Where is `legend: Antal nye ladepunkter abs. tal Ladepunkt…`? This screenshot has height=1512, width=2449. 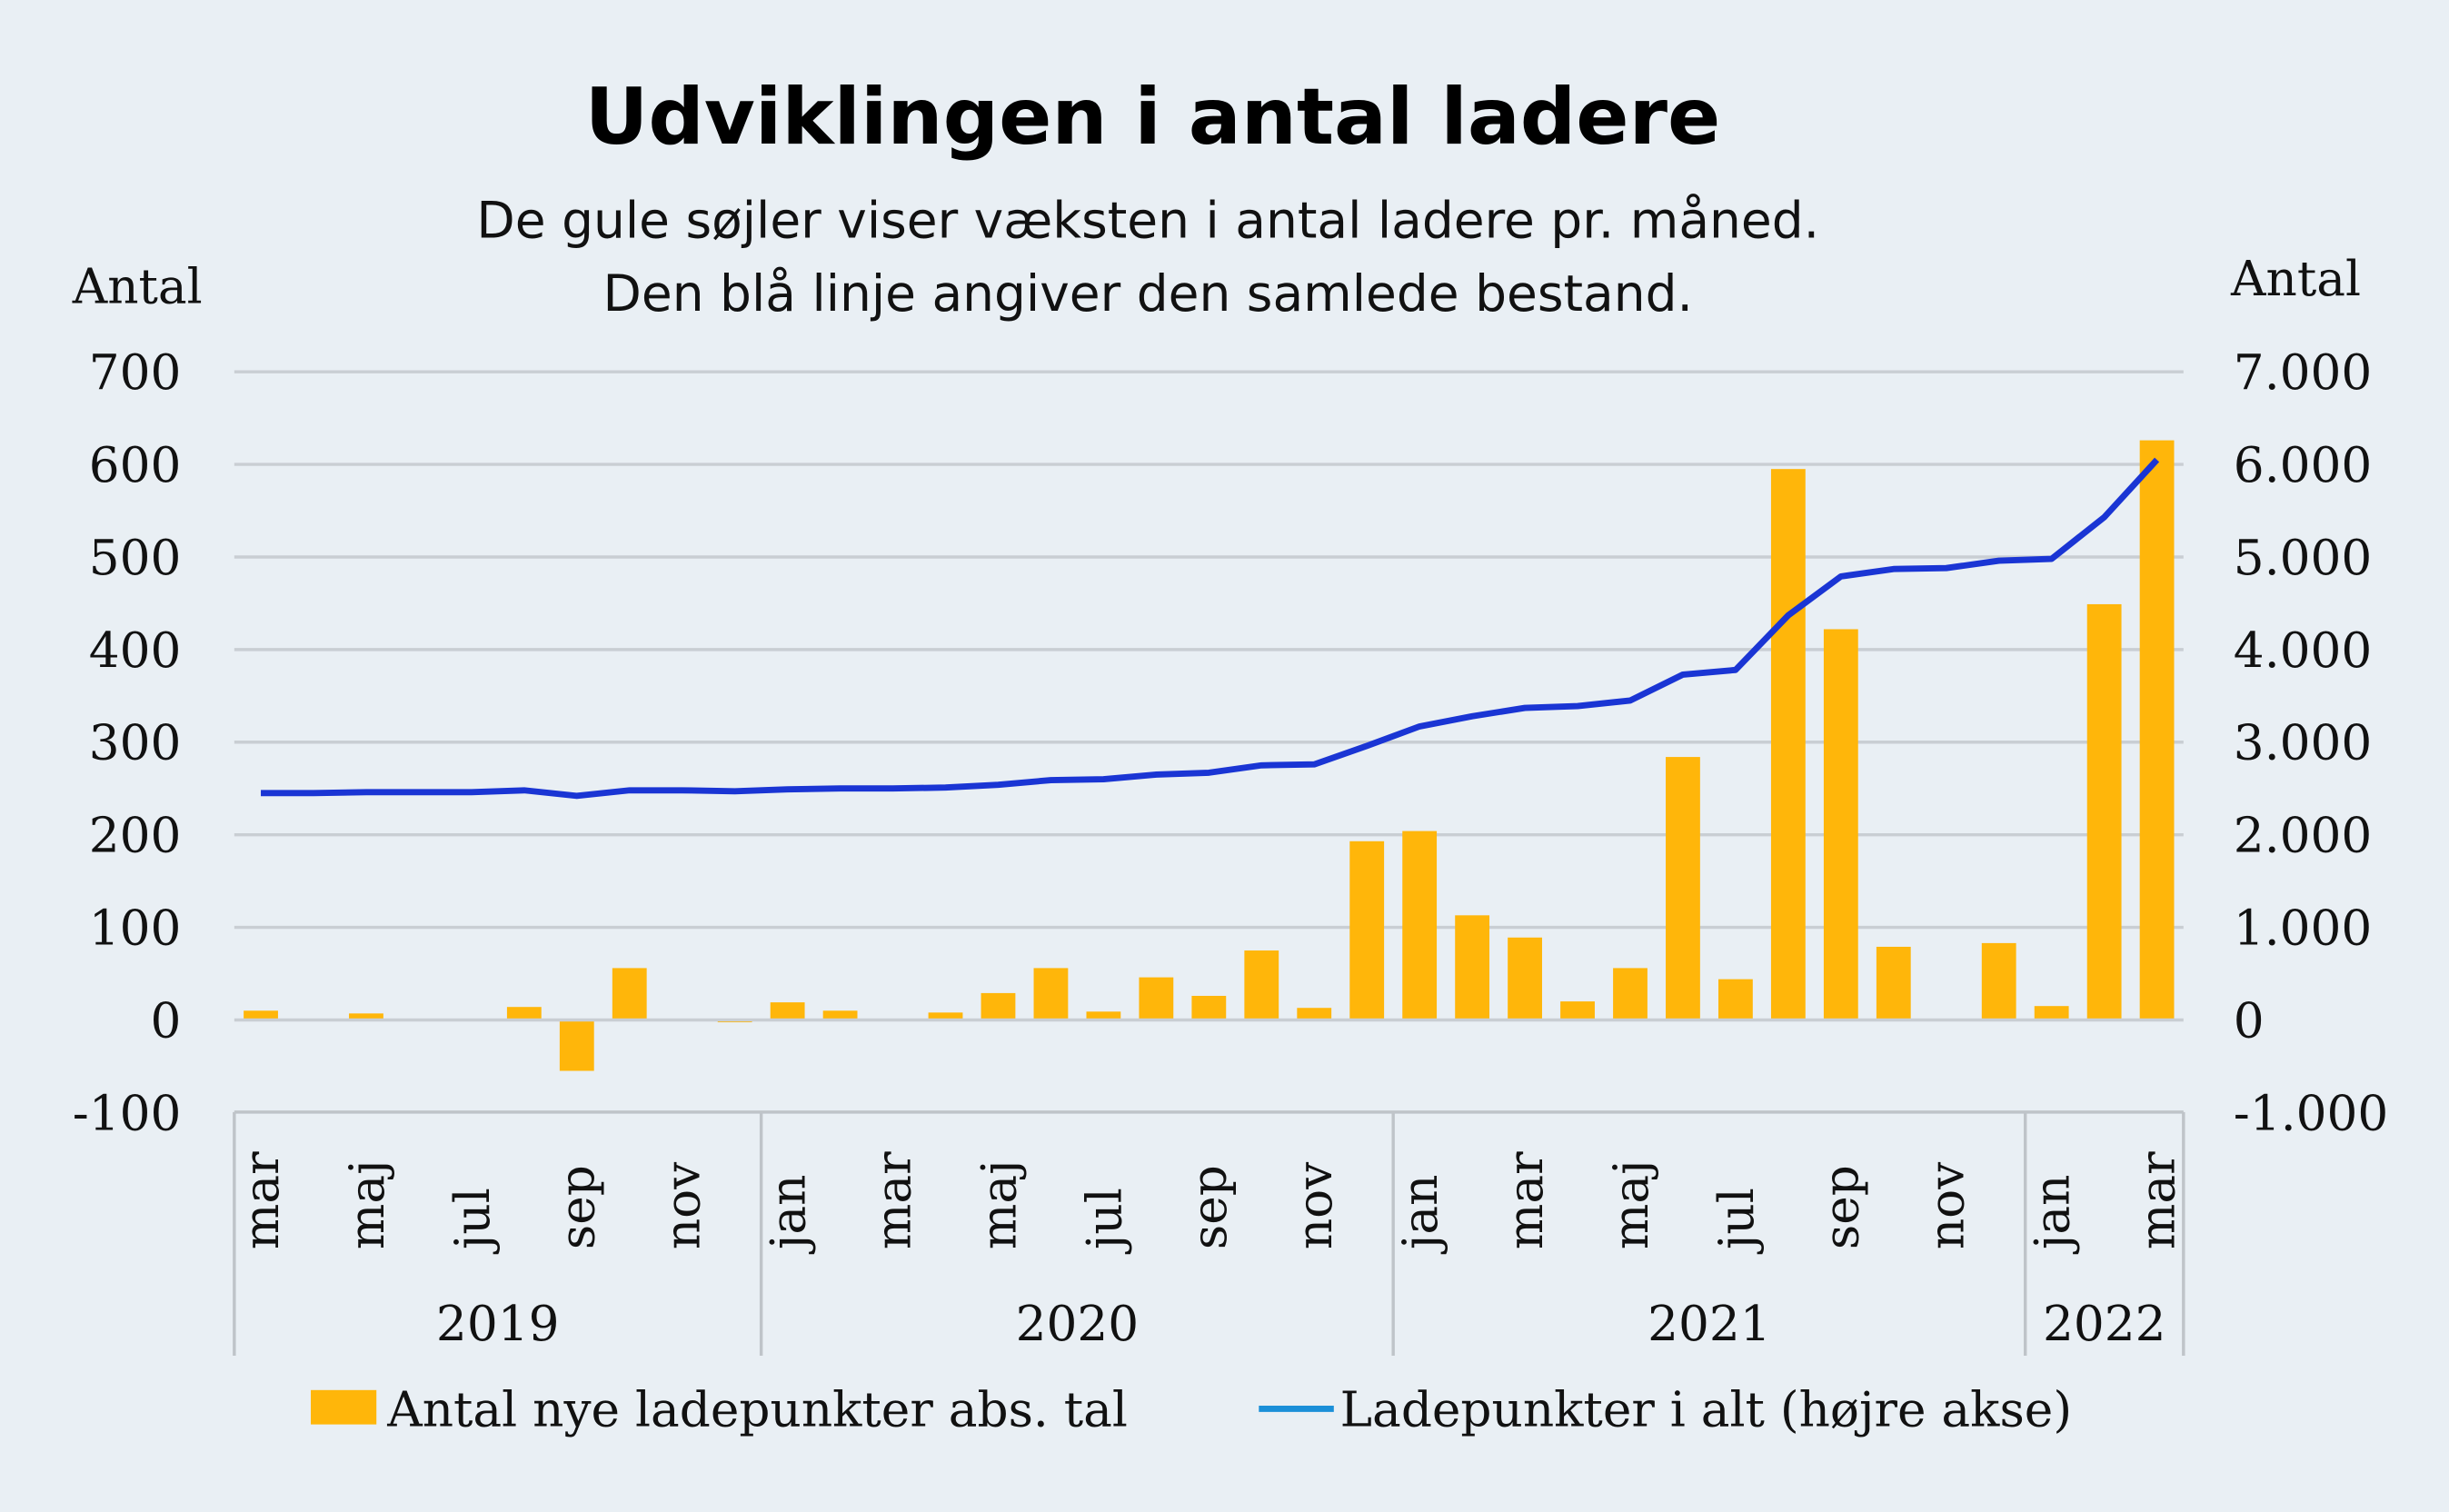
legend: Antal nye ladepunkter abs. tal Ladepunkt… is located at coordinates (1191, 1409).